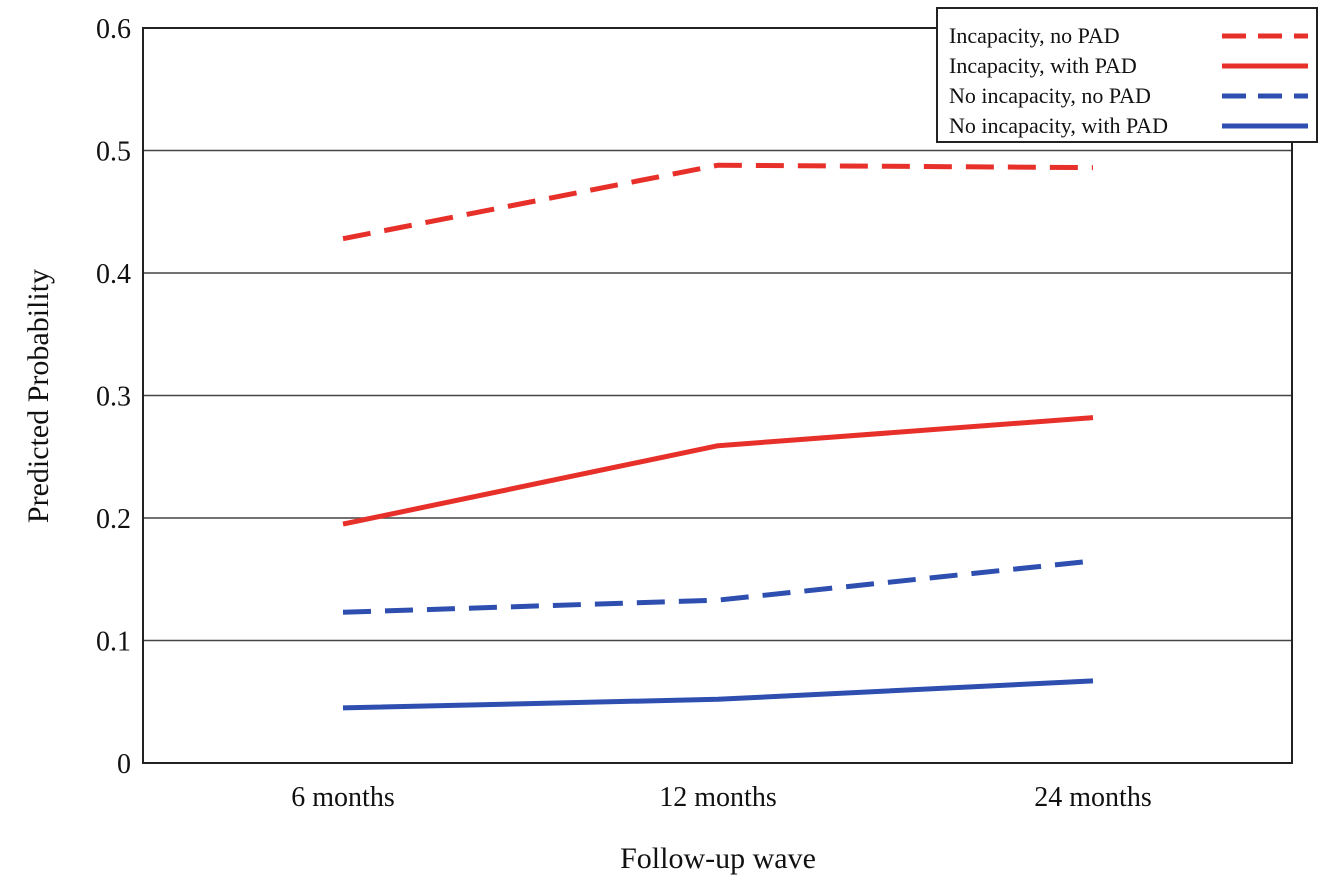 The width and height of the screenshot is (1328, 882). I want to click on x-axis-ticks: 6 months 12 months 24 months, so click(721, 797).